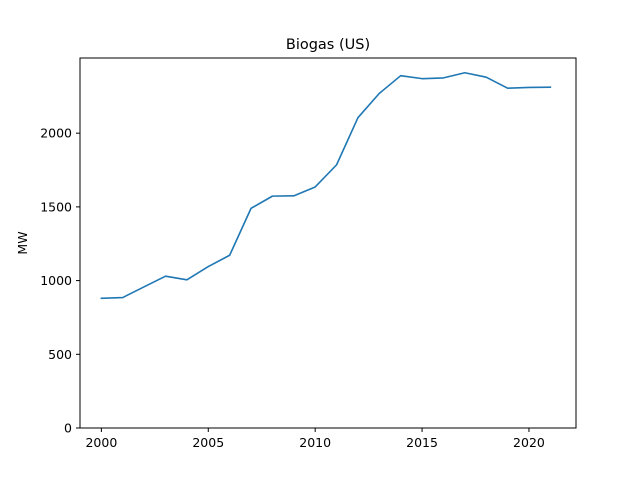 The height and width of the screenshot is (480, 640). What do you see at coordinates (315, 442) in the screenshot?
I see `x-tick-label: 2010` at bounding box center [315, 442].